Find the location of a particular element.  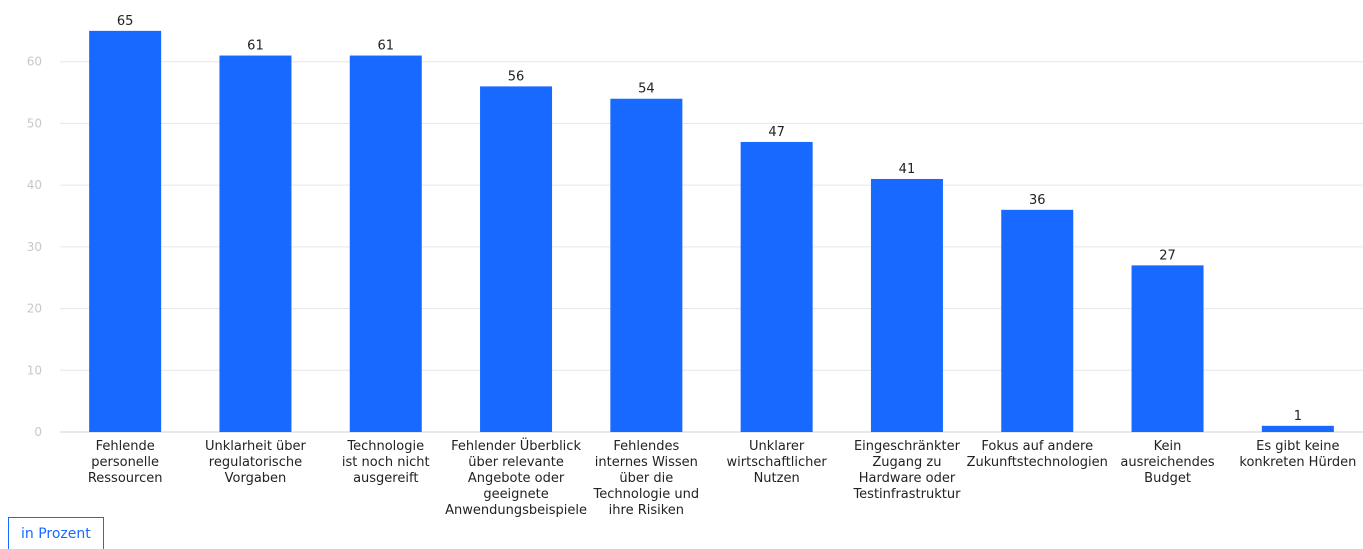

x-tick-label: Kein ausreichendes Budget is located at coordinates (1167, 462).